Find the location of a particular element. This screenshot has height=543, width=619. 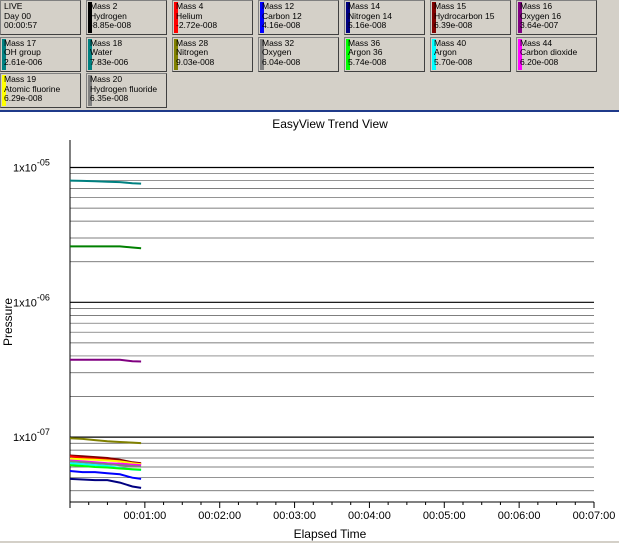

legend-value: 2.61e-006 is located at coordinates (23, 61).